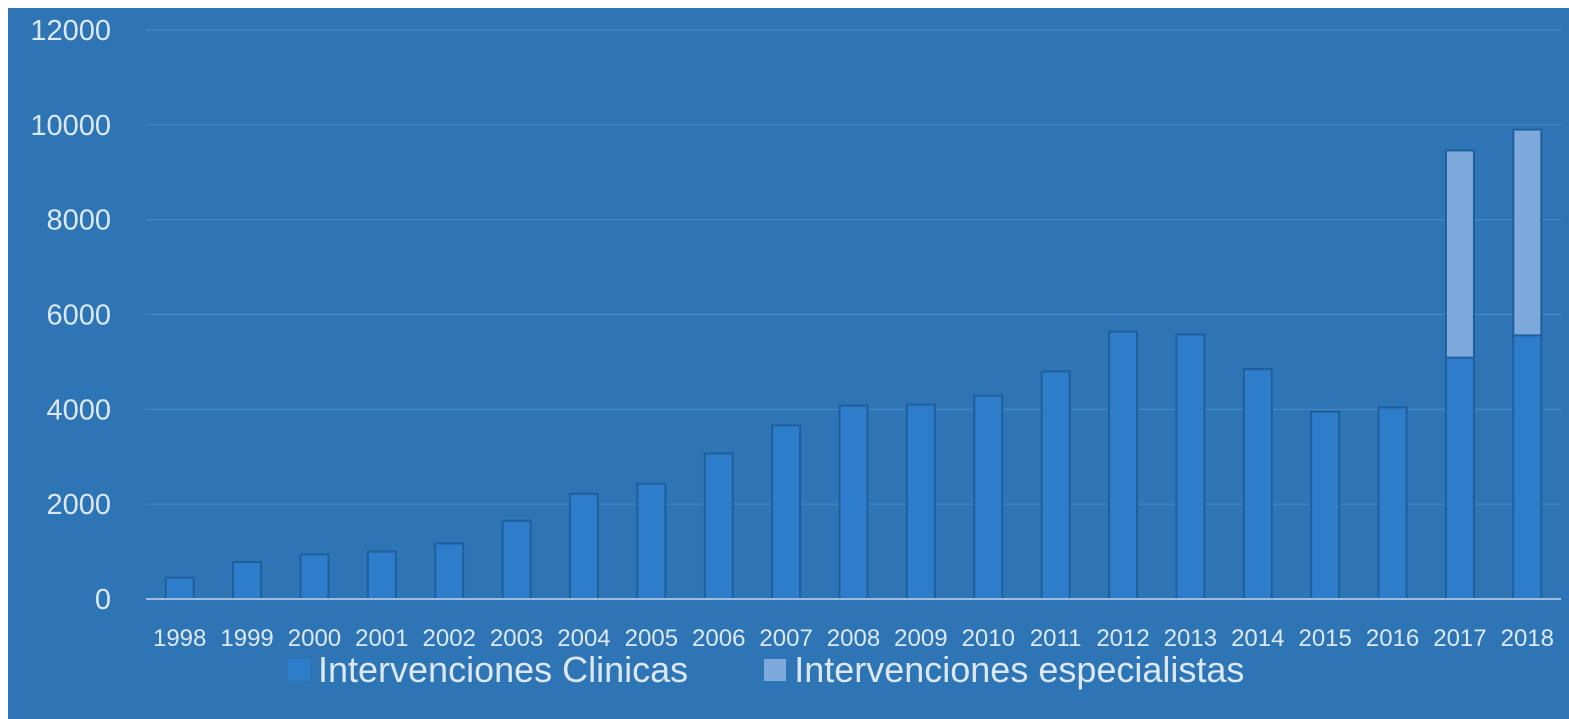  I want to click on y-tick-label: 12000, so click(70, 31).